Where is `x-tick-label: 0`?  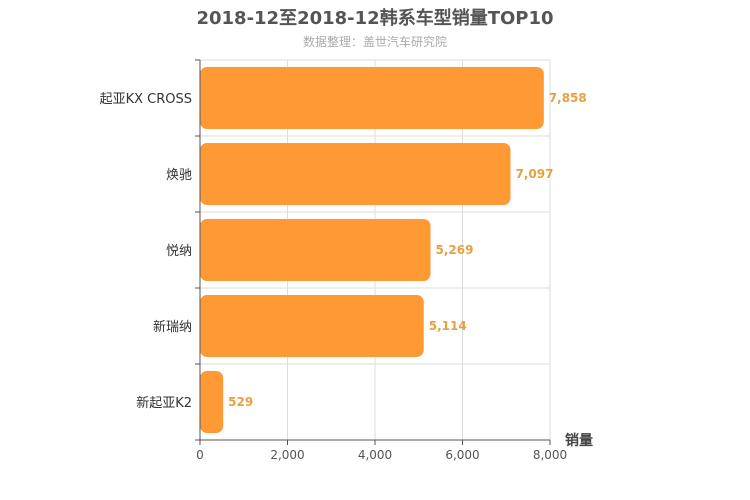 x-tick-label: 0 is located at coordinates (200, 455).